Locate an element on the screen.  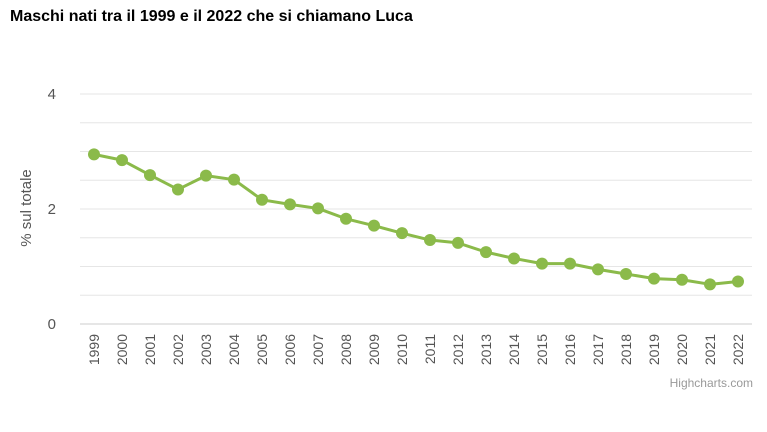
y-tick-label: 2 is located at coordinates (52, 209).